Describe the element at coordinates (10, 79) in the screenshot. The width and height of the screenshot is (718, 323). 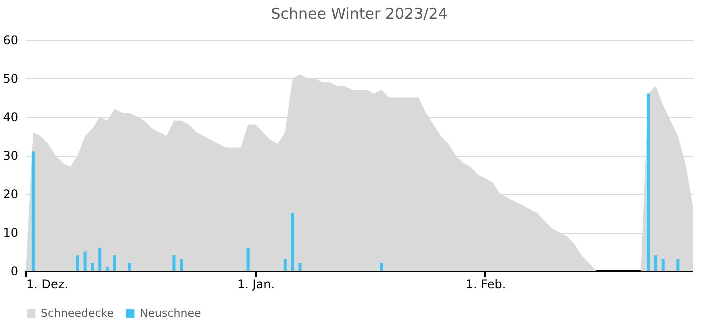
I see `y-tick-label: 50` at that location.